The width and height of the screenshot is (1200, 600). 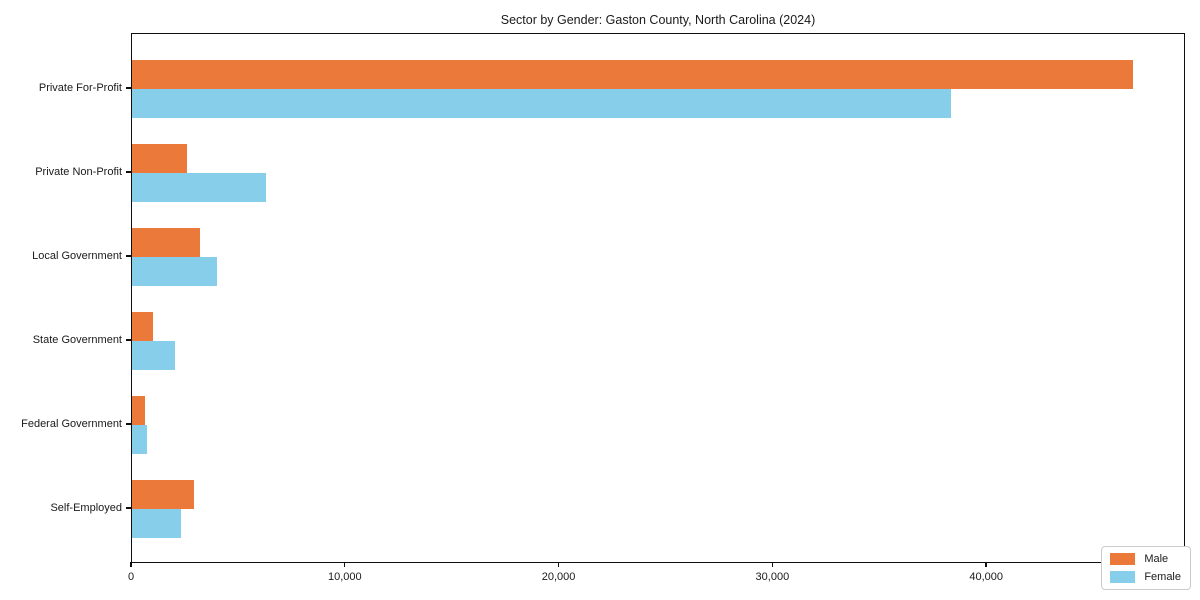 I want to click on y-tick-label: Private Non-Profit, so click(x=78, y=172).